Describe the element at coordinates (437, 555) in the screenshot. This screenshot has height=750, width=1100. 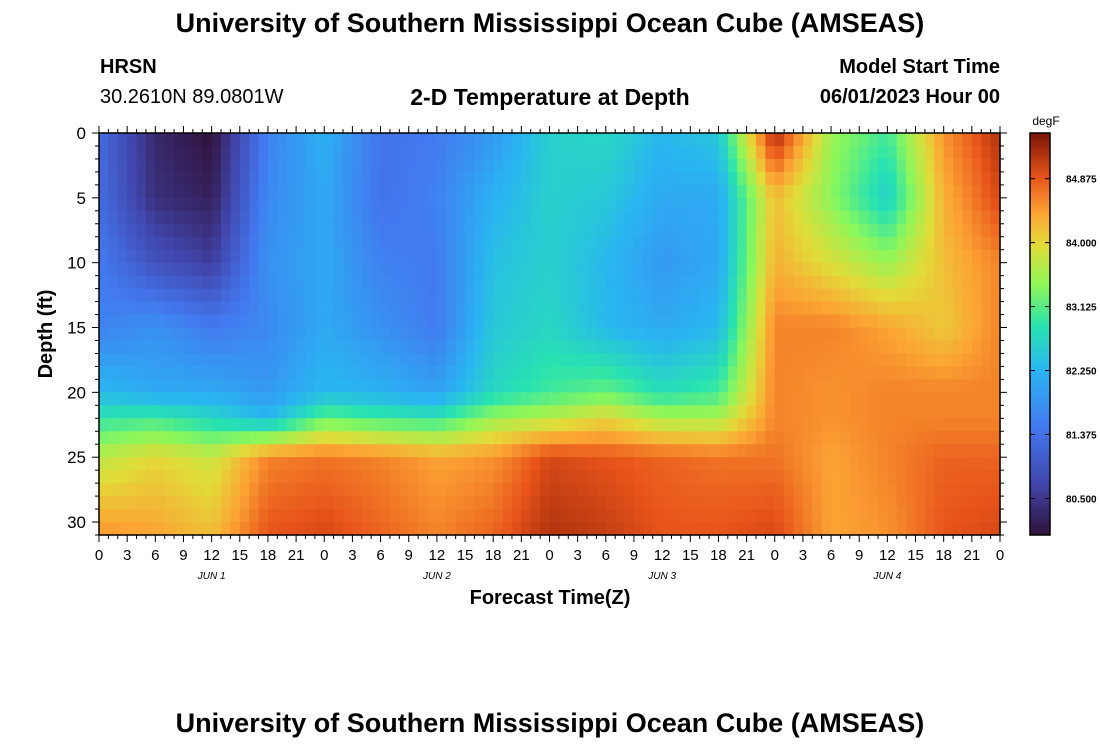
I see `x-tick-label: 12` at that location.